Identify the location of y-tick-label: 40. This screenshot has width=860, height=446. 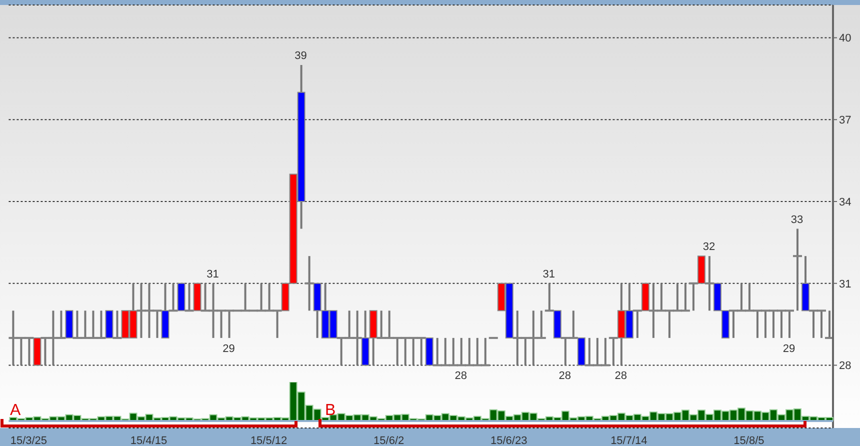
(845, 38).